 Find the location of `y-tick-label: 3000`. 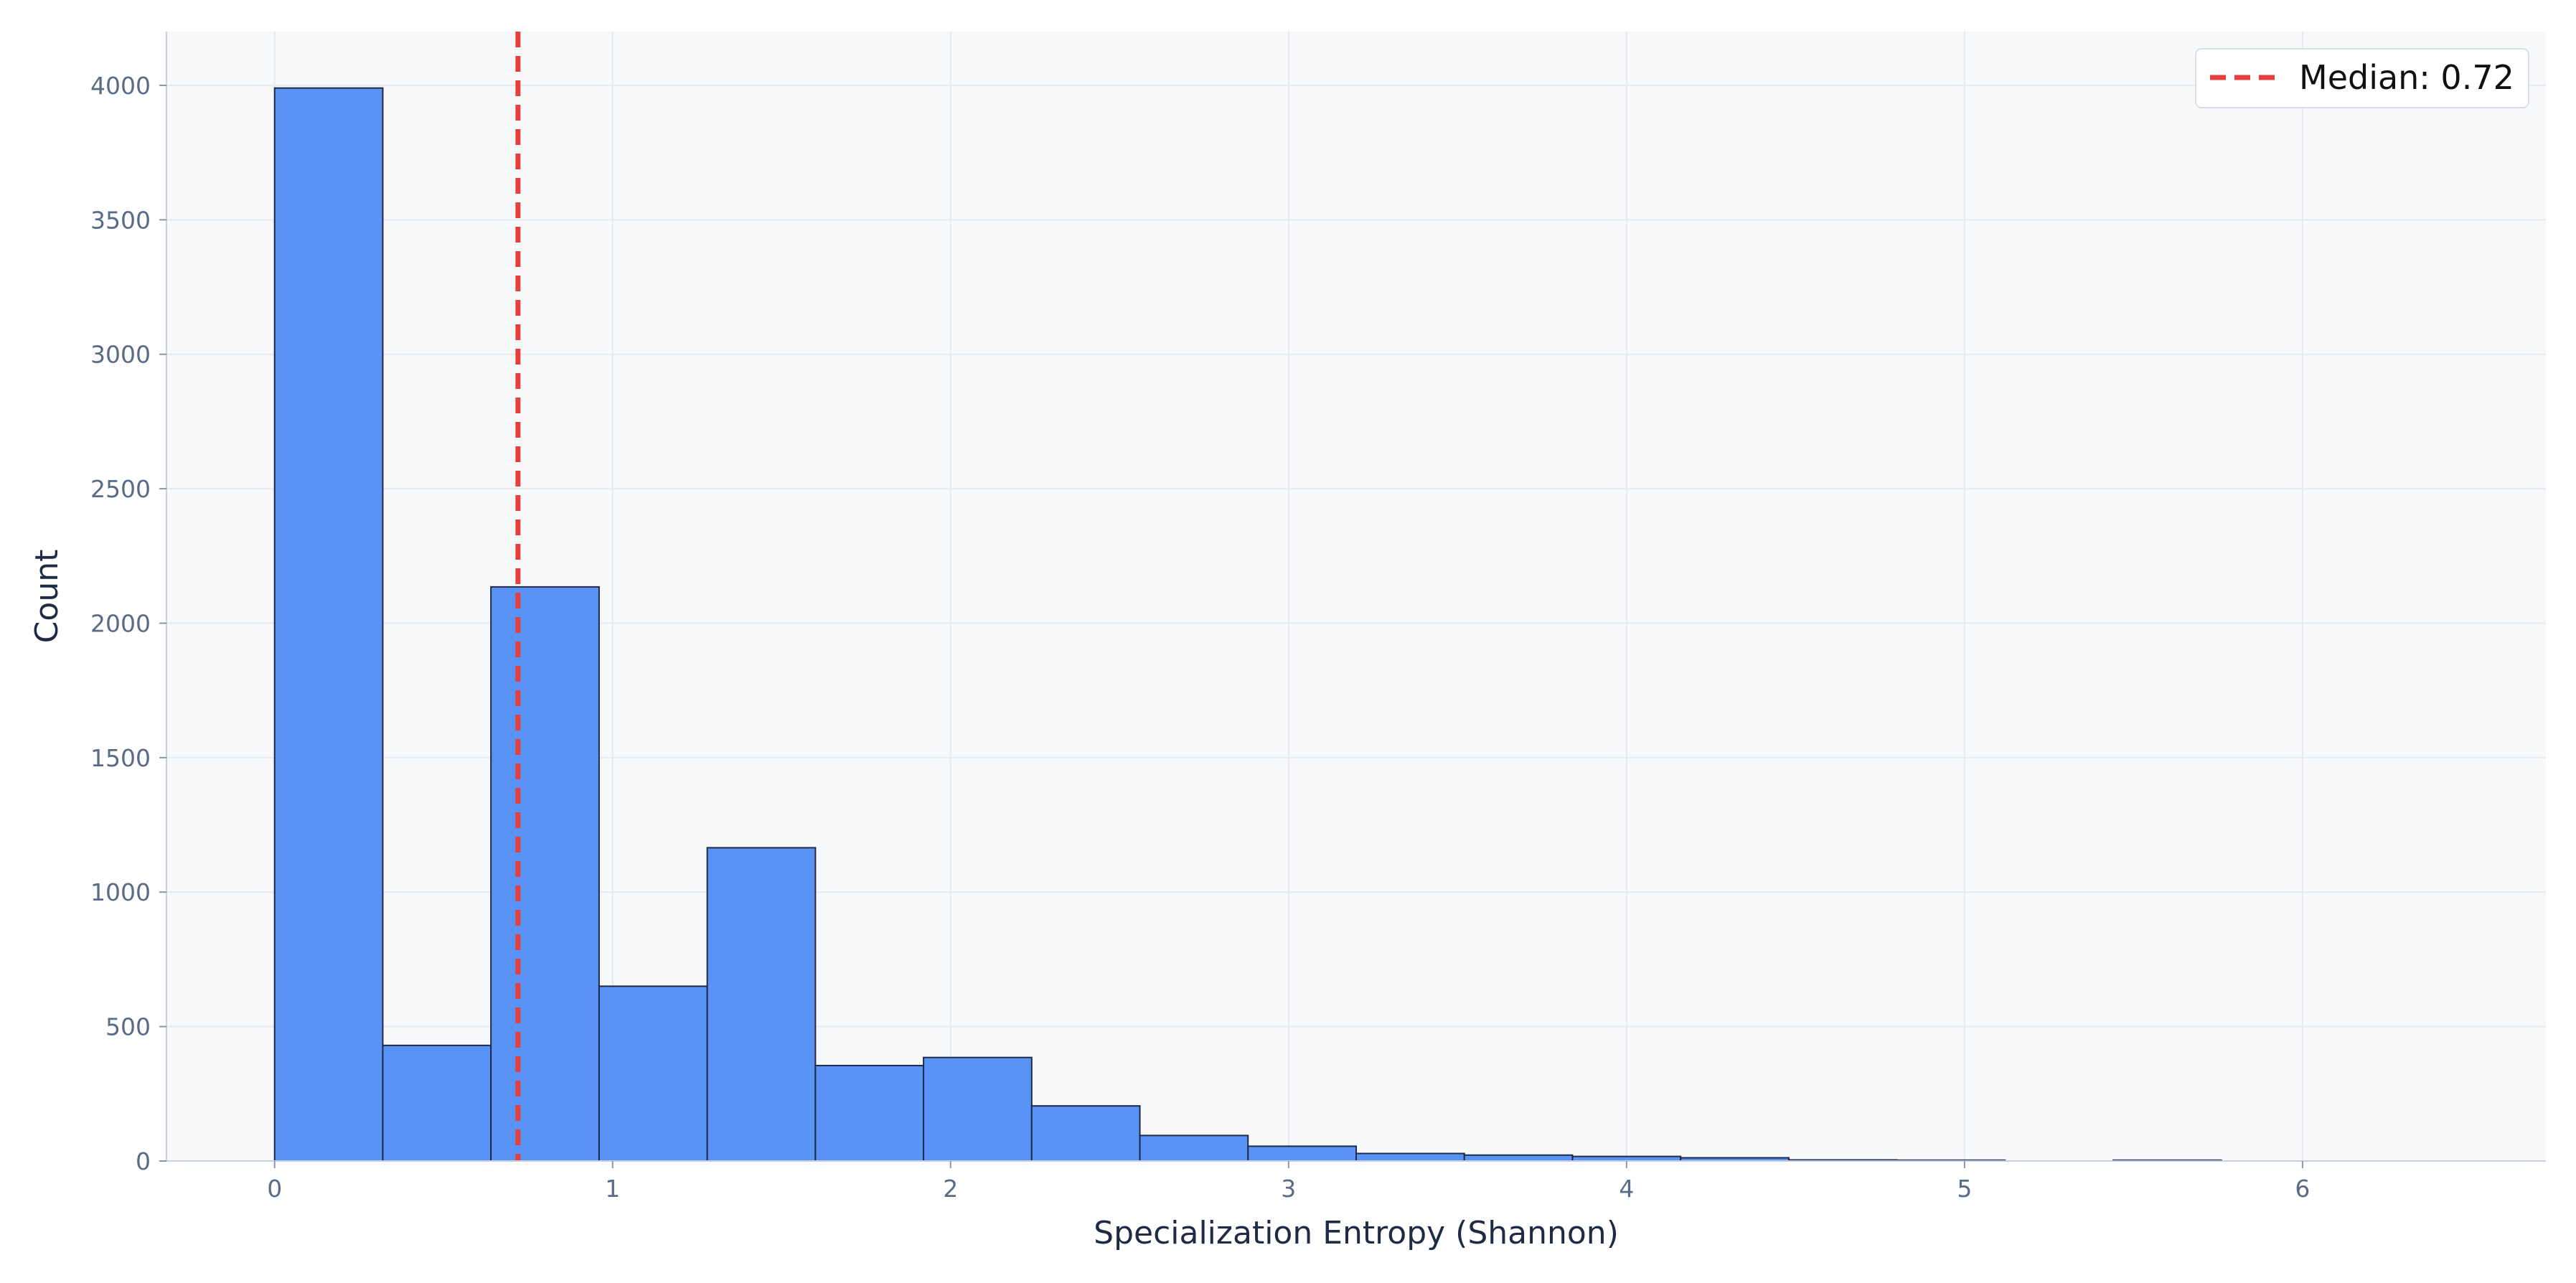

y-tick-label: 3000 is located at coordinates (120, 355).